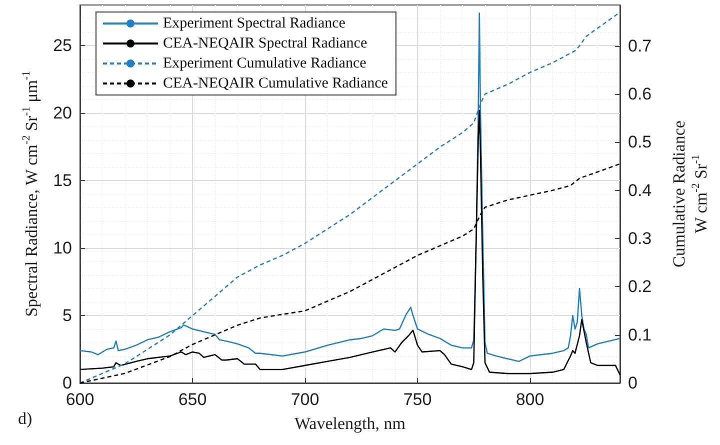  What do you see at coordinates (30, 193) in the screenshot?
I see `y-axis-title: Spectral Radiance, W cm-2 Sr-1 μm-1` at bounding box center [30, 193].